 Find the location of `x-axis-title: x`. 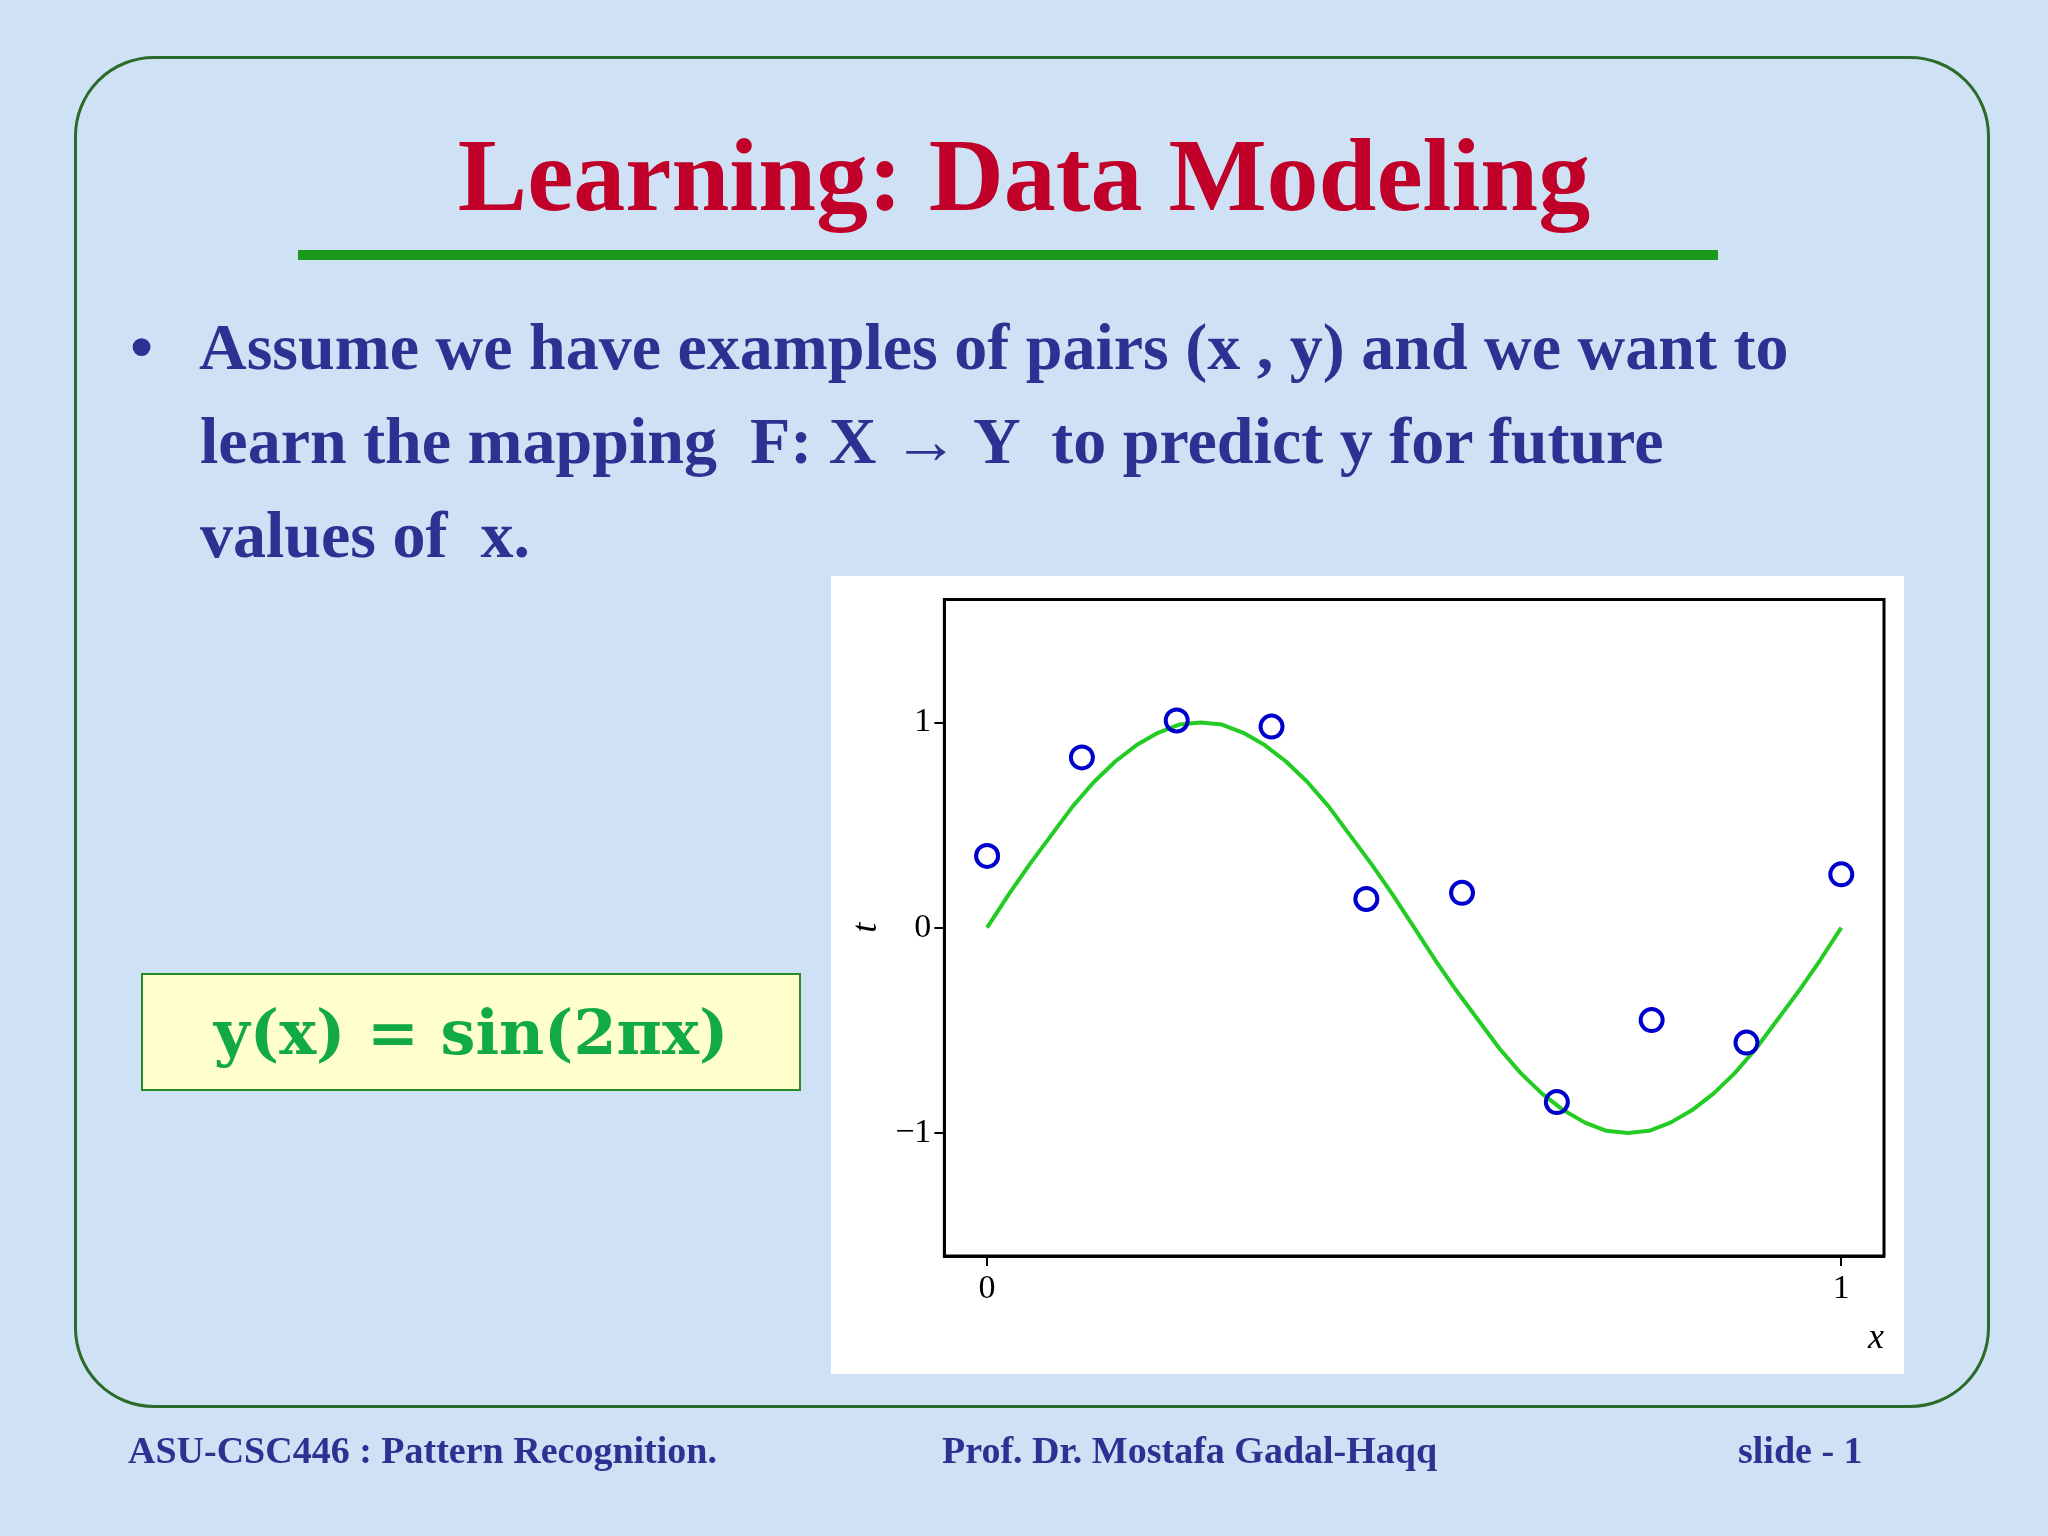

x-axis-title: x is located at coordinates (1876, 1335).